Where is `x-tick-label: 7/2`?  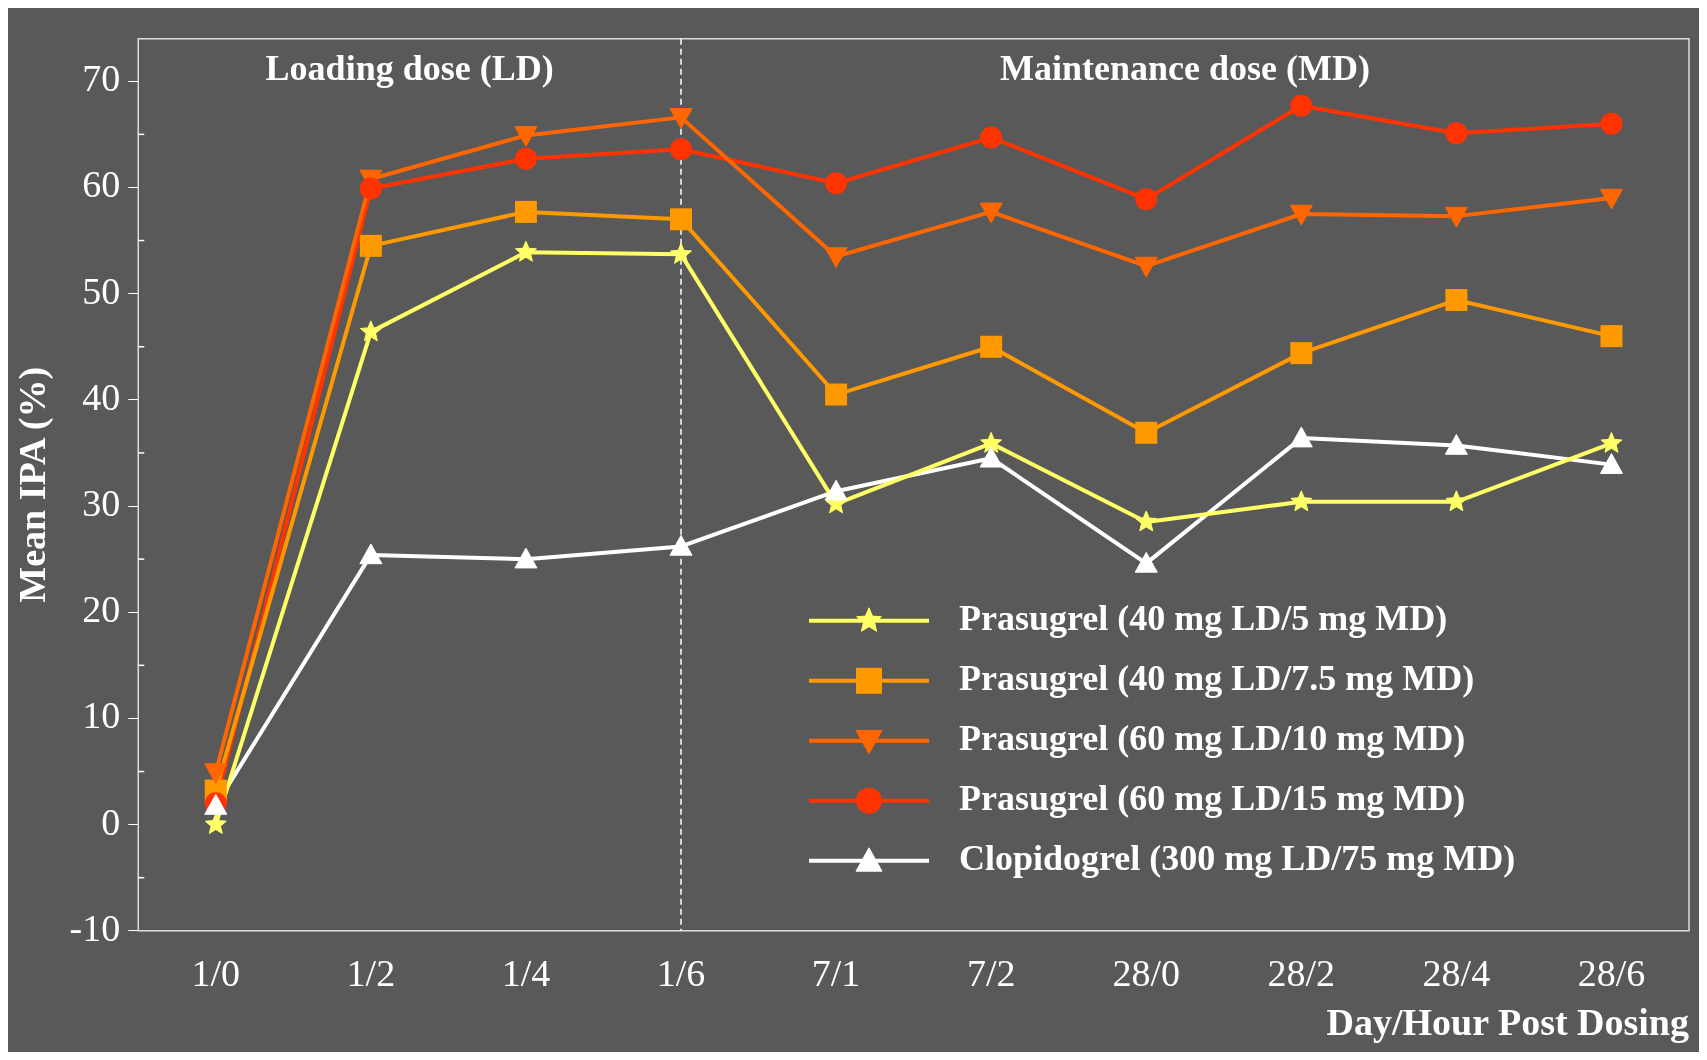 x-tick-label: 7/2 is located at coordinates (991, 972).